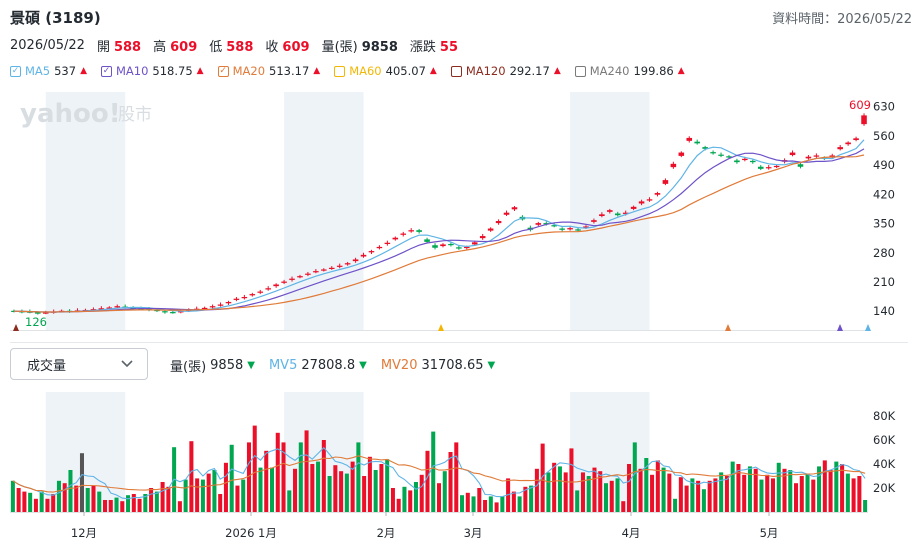 The width and height of the screenshot is (912, 545). What do you see at coordinates (884, 253) in the screenshot?
I see `price-tick-label: 280` at bounding box center [884, 253].